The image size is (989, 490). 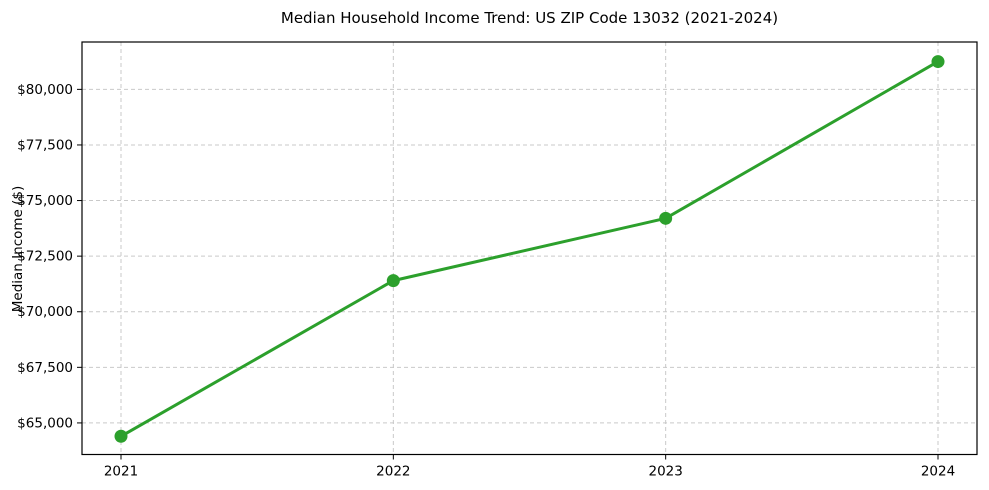 I want to click on x-tick-label: 2024, so click(x=938, y=472).